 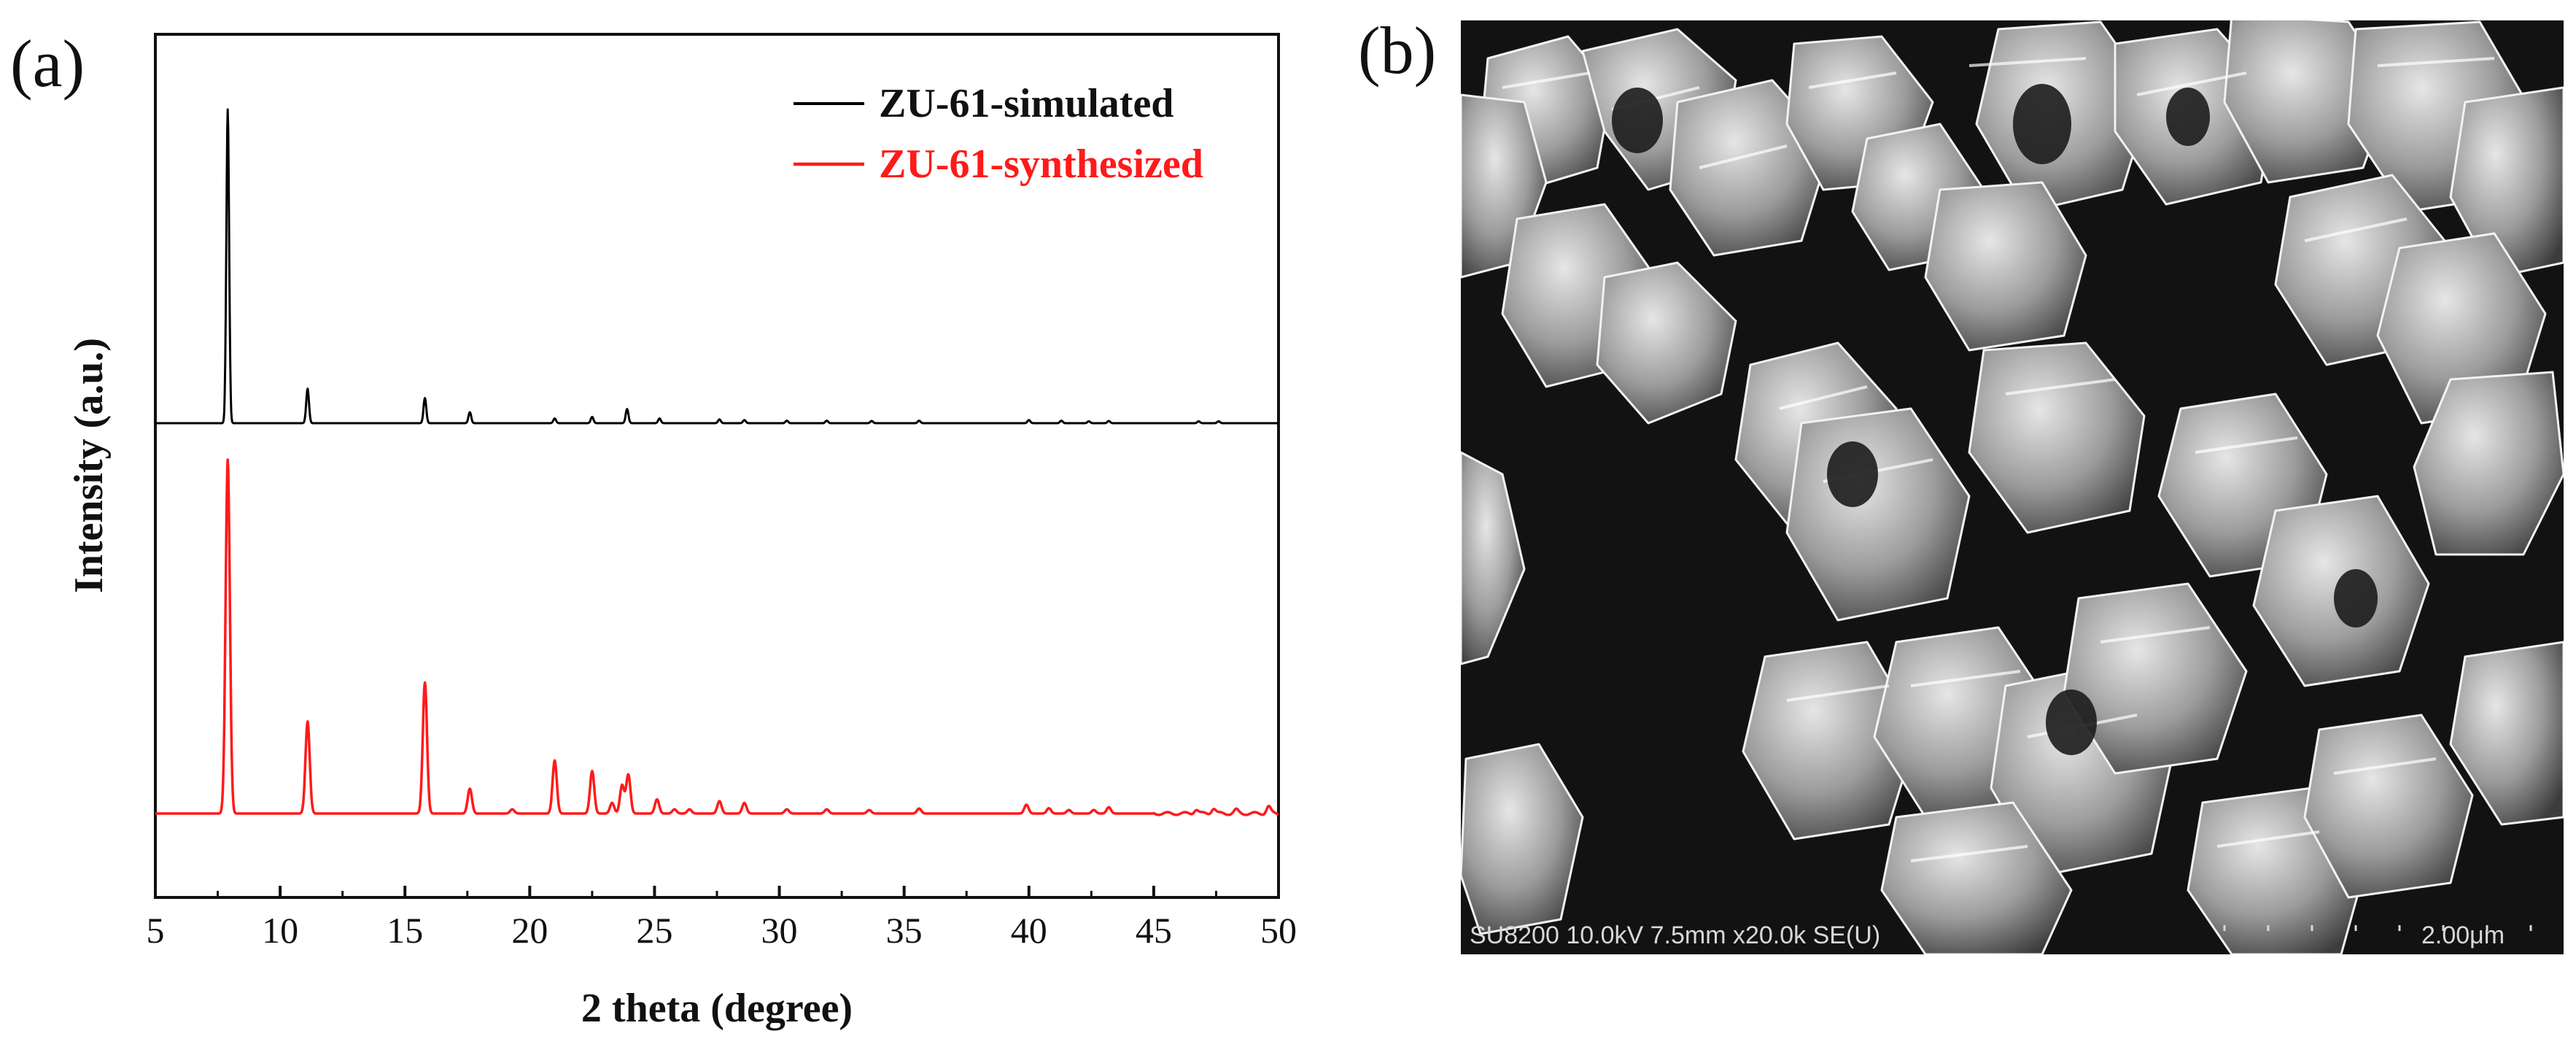 I want to click on x-tick-label-45: 45, so click(x=1154, y=930).